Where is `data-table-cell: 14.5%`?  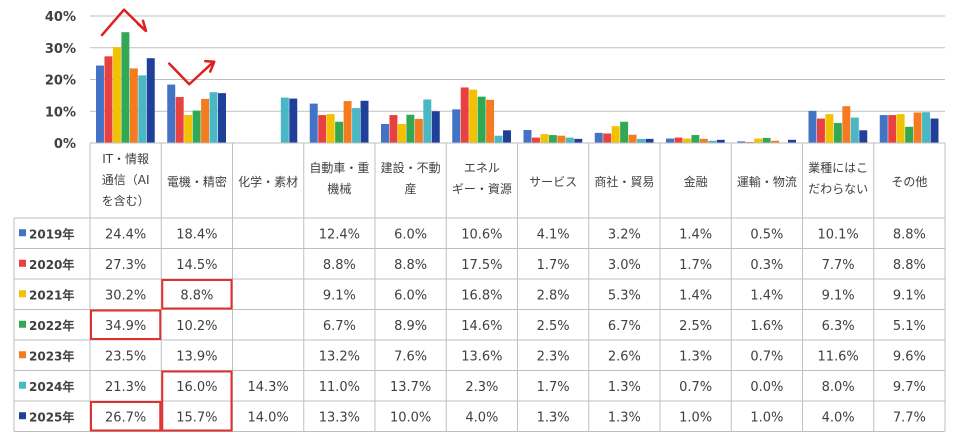
data-table-cell: 14.5% is located at coordinates (196, 265).